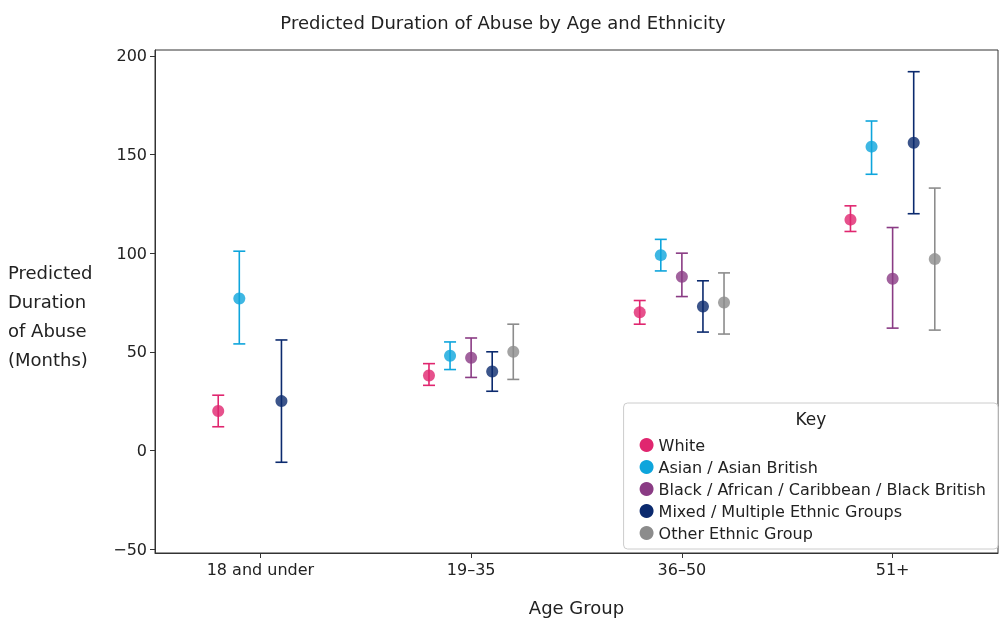  I want to click on legend-title: Key, so click(811, 419).